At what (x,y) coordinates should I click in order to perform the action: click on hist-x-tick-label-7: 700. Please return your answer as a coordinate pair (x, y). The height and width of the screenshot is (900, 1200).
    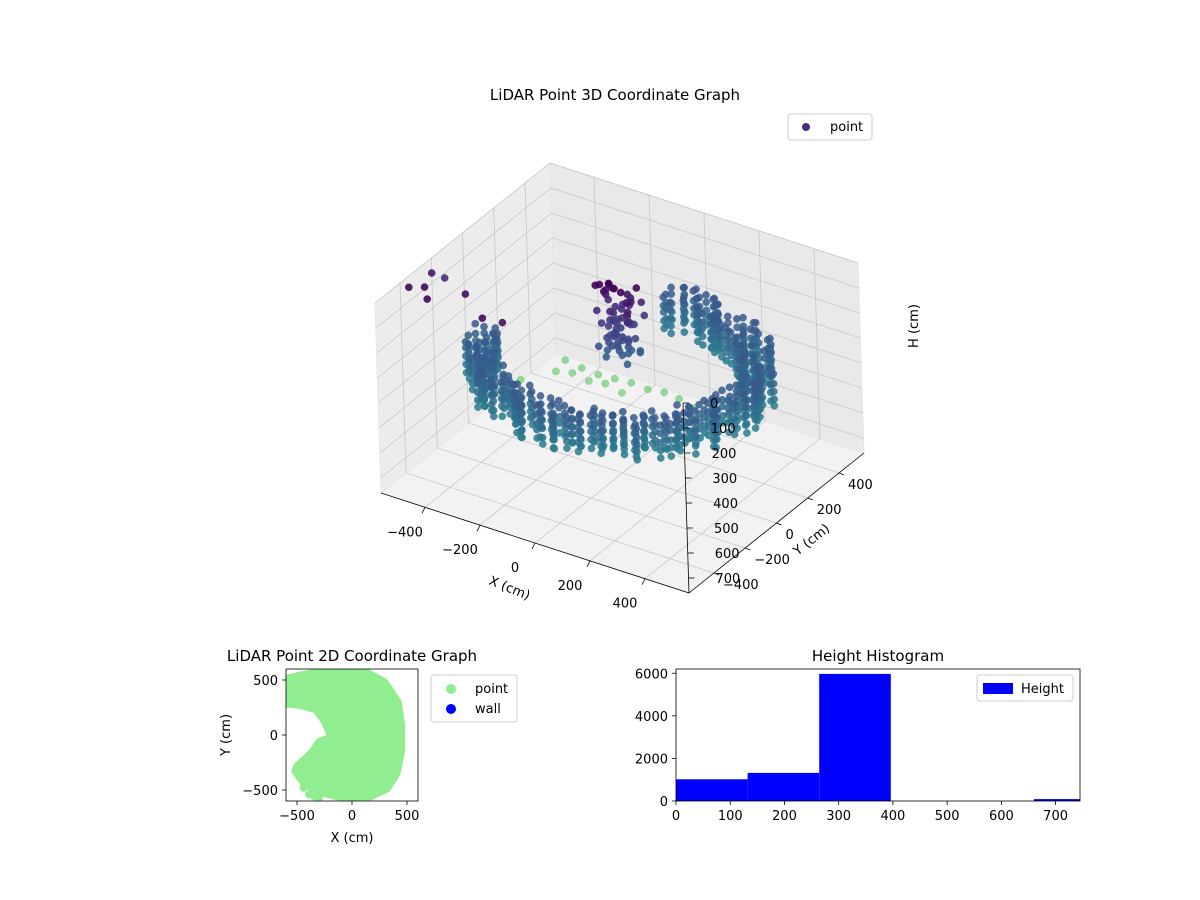
    Looking at the image, I should click on (1055, 816).